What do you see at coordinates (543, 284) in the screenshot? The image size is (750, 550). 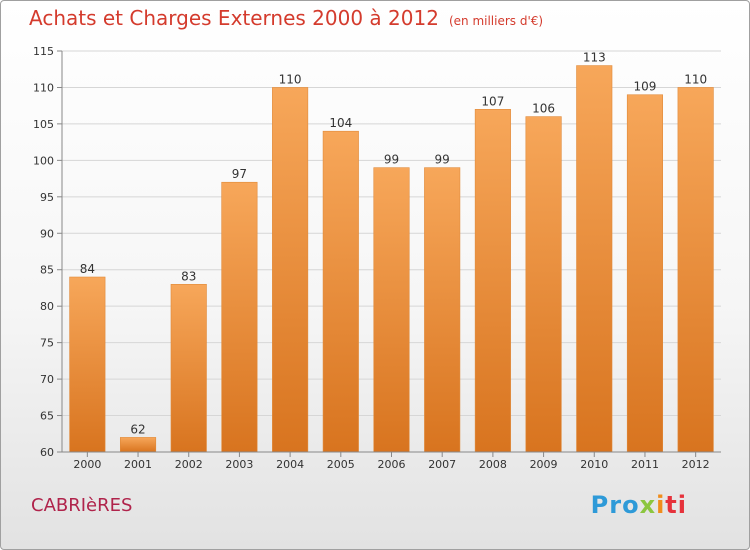 I see `bar-2009` at bounding box center [543, 284].